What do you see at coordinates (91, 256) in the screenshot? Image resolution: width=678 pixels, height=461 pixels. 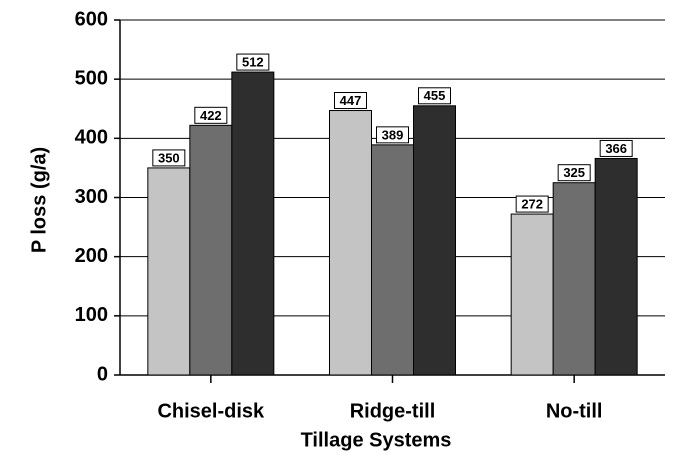 I see `y-tick-label: 200` at bounding box center [91, 256].